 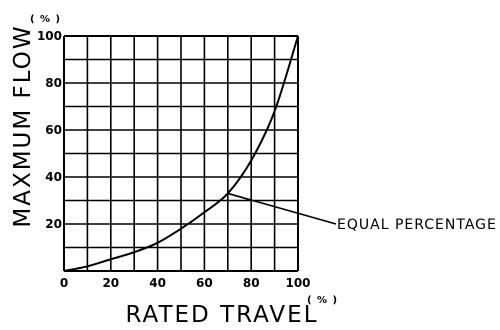 I want to click on annotation-leader-line, so click(x=282, y=208).